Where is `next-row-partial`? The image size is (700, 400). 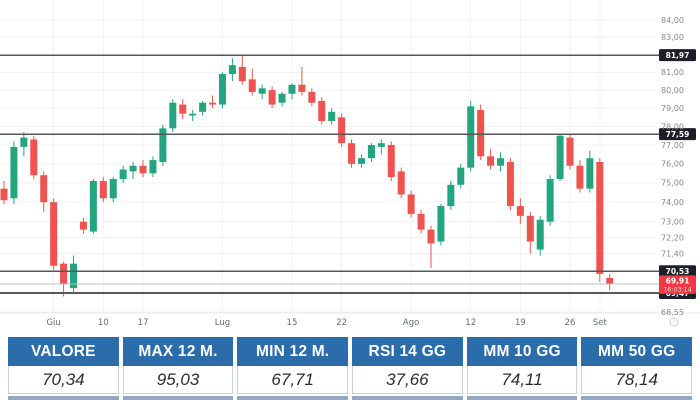
next-row-partial is located at coordinates (350, 398).